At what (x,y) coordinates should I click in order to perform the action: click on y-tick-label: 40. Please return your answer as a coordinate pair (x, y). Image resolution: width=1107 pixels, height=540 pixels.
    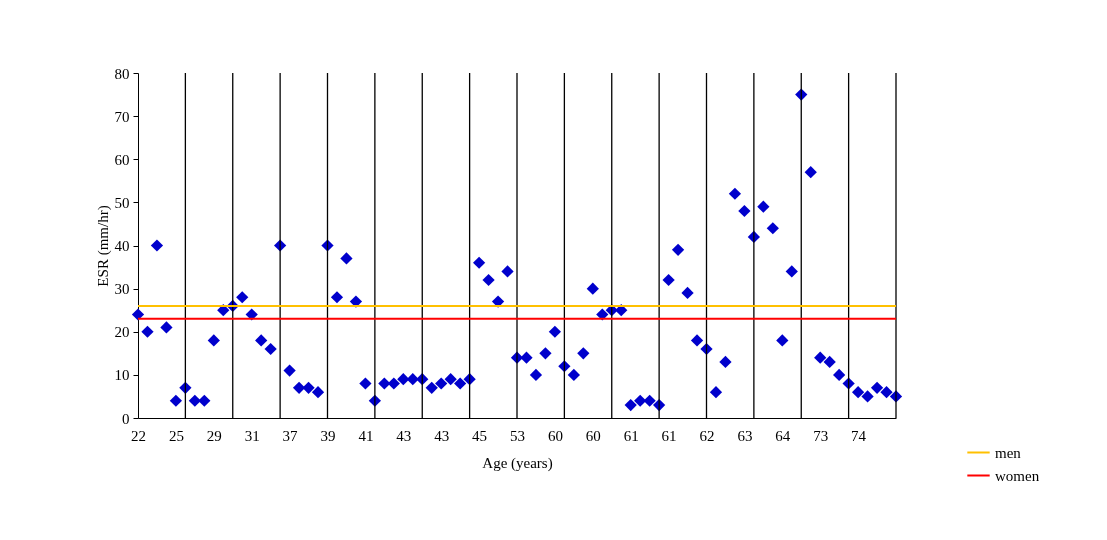
    Looking at the image, I should click on (122, 246).